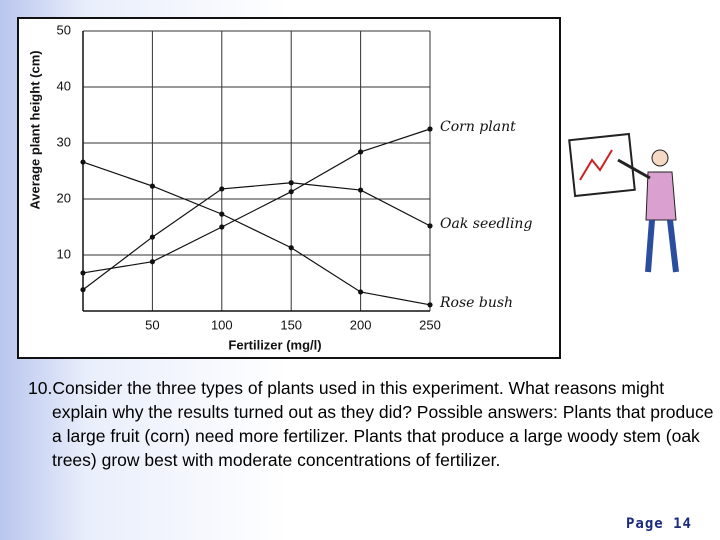 This screenshot has height=540, width=720. Describe the element at coordinates (478, 127) in the screenshot. I see `series-label: Corn plant` at that location.